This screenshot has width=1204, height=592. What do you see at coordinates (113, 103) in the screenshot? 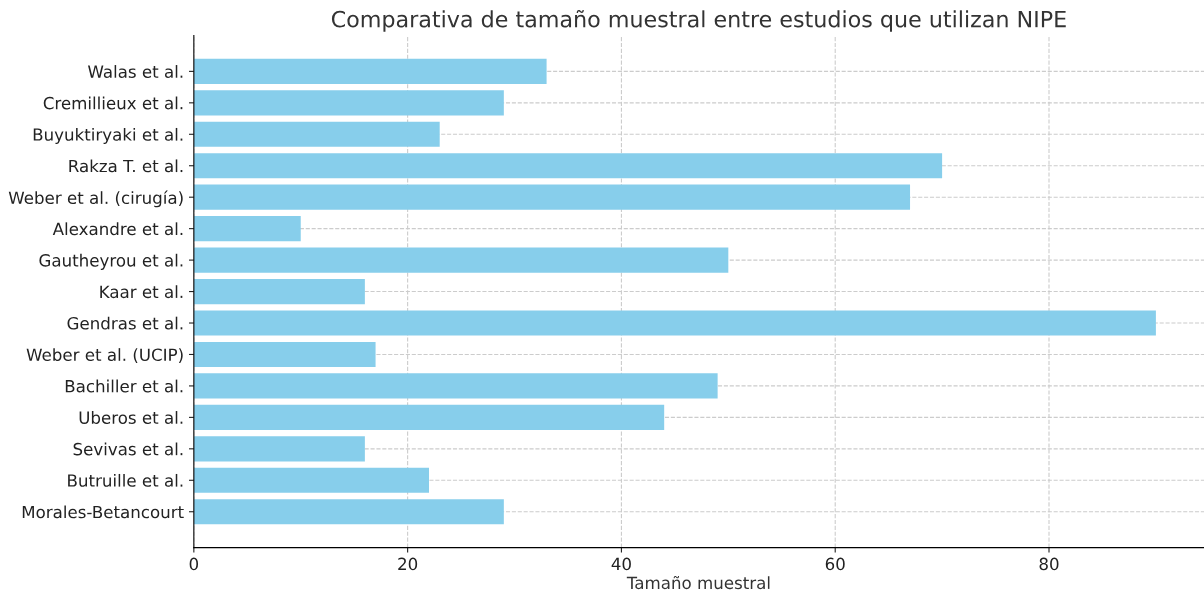
I see `y-tick-label: Cremillieux et al.` at bounding box center [113, 103].